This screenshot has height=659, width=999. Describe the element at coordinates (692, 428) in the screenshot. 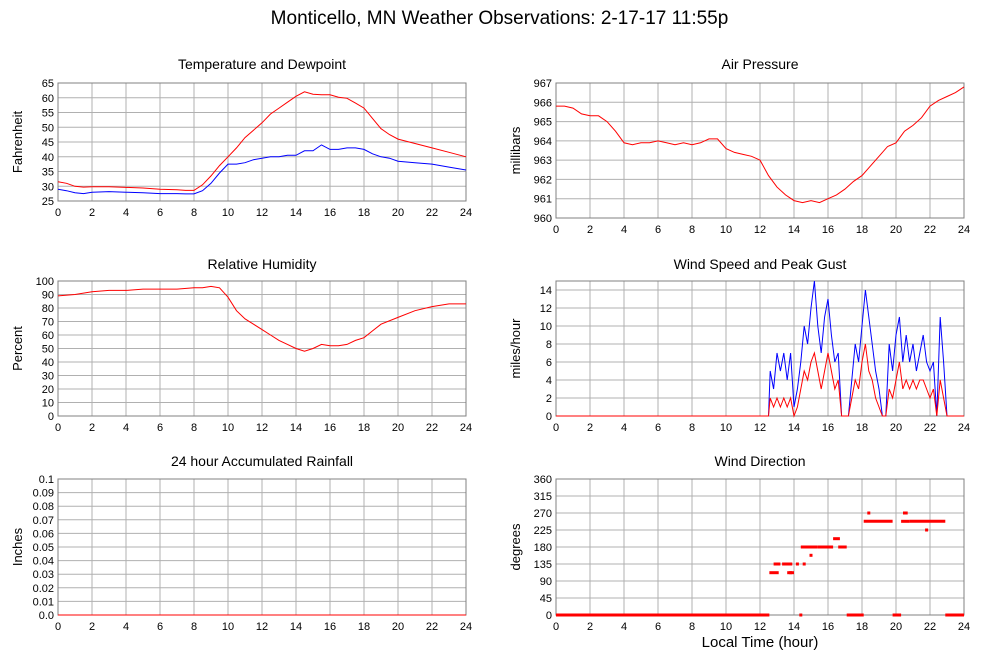

I see `wind-speed-x-tick-label: 8` at that location.